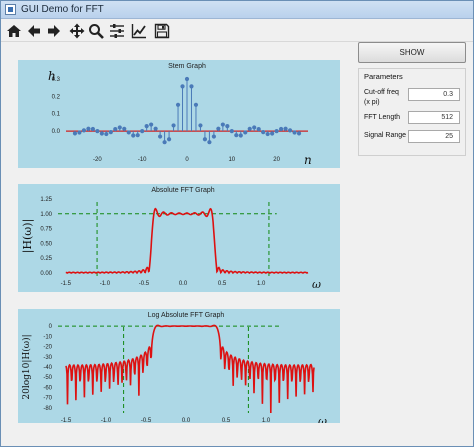 The width and height of the screenshot is (474, 447). I want to click on y-tick-label: 0.00, so click(46, 274).